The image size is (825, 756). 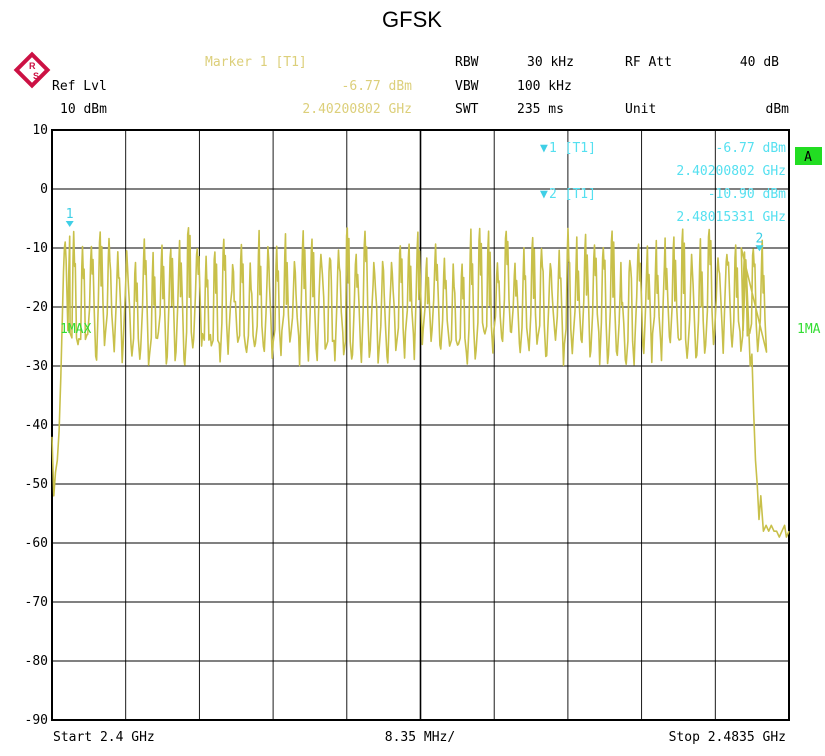 I want to click on rf-att-value: 40 dB, so click(x=759, y=62).